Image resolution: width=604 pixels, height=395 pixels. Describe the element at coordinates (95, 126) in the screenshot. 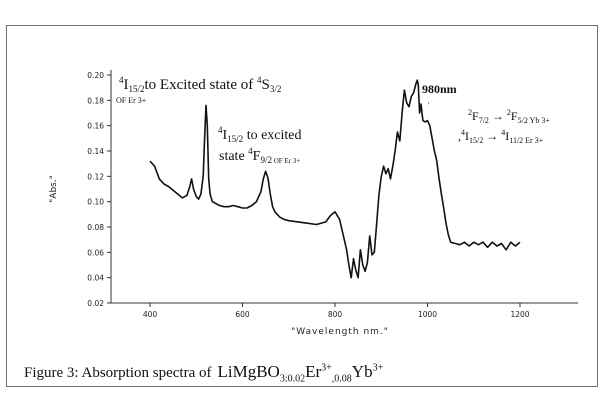

I see `y-tick-label: 0.16` at that location.